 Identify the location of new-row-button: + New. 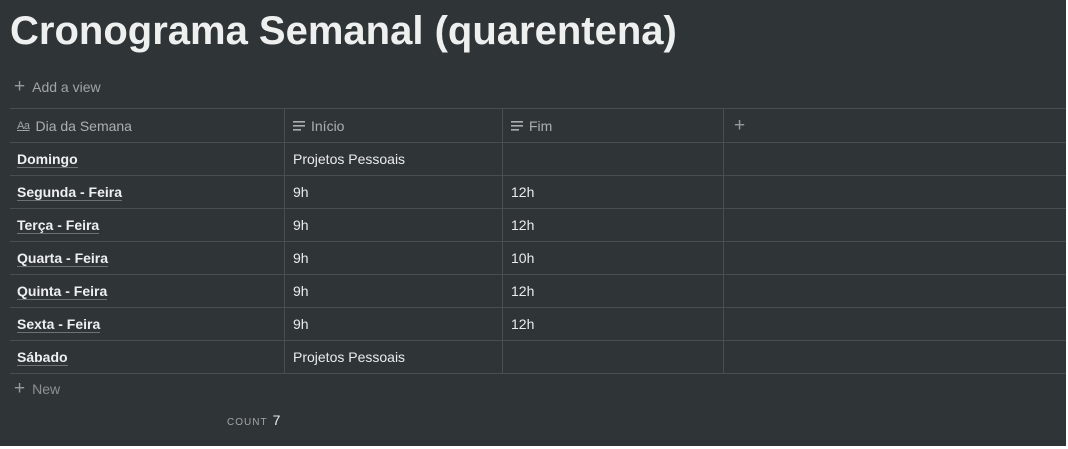
(37, 389).